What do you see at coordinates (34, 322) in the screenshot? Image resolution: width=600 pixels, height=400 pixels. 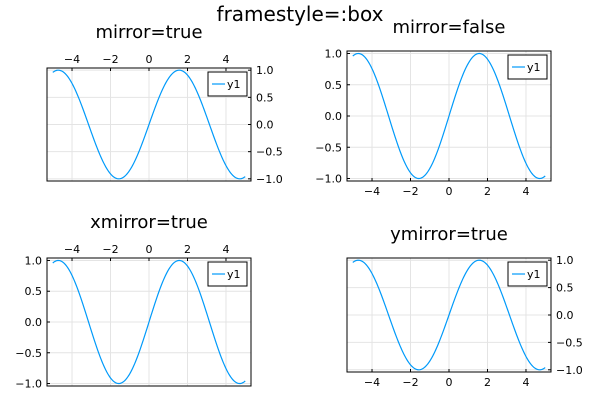 I see `chart-3-y-tick-label: 0.0` at bounding box center [34, 322].